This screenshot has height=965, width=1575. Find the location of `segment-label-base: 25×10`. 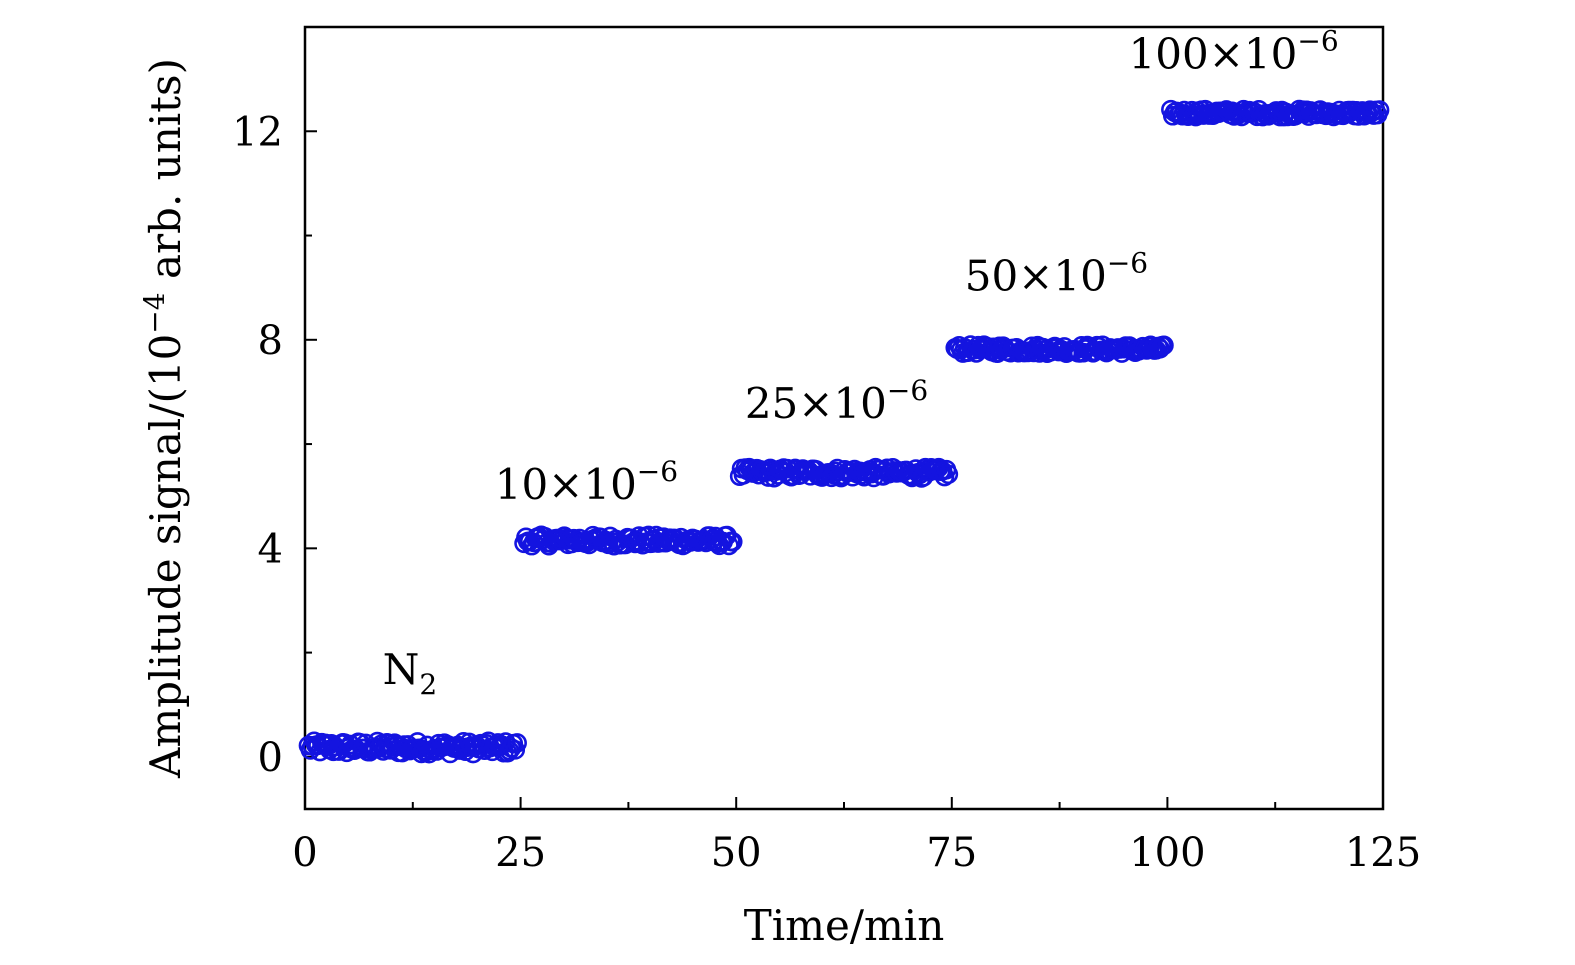

segment-label-base: 25×10 is located at coordinates (816, 403).